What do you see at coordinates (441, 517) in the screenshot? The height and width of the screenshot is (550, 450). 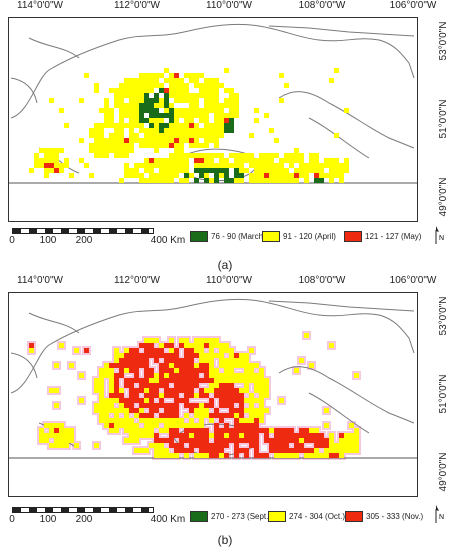 I see `north-label: N` at bounding box center [441, 517].